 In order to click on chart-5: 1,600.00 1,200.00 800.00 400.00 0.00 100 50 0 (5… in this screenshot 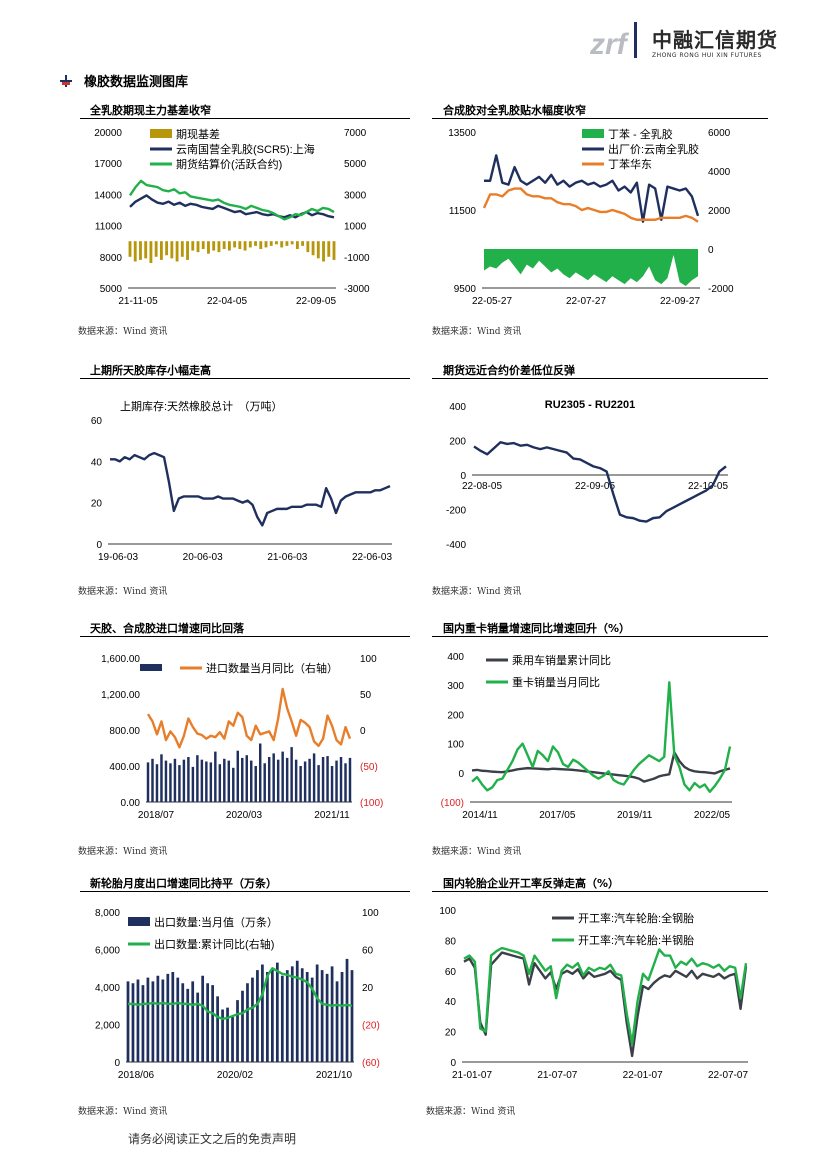, I will do `click(242, 737)`.